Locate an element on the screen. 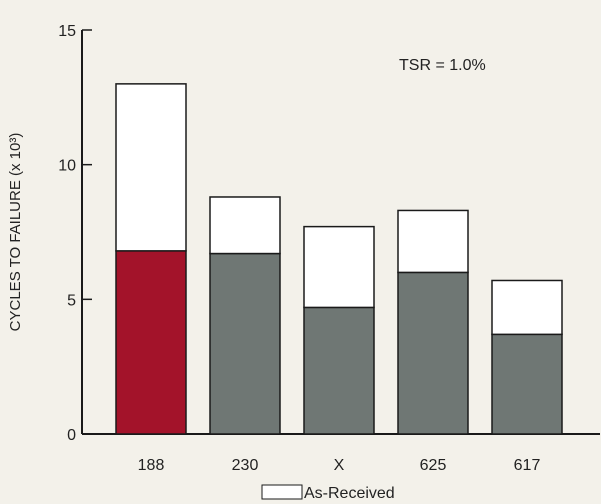  tsr-annotation: TSR = 1.0% is located at coordinates (442, 65).